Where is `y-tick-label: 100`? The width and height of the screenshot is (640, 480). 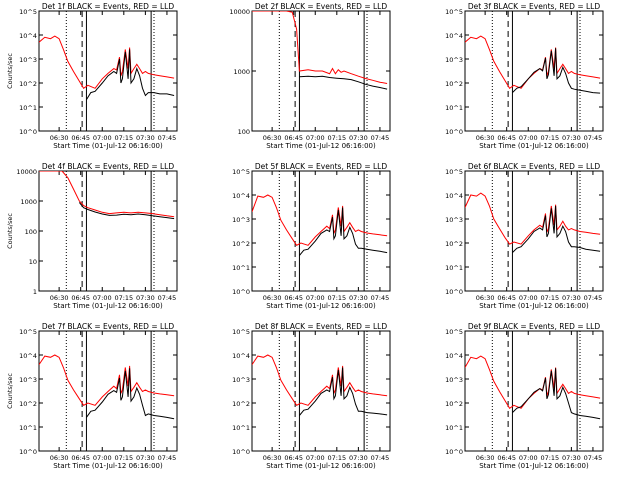
y-tick-label: 100 is located at coordinates (244, 132).